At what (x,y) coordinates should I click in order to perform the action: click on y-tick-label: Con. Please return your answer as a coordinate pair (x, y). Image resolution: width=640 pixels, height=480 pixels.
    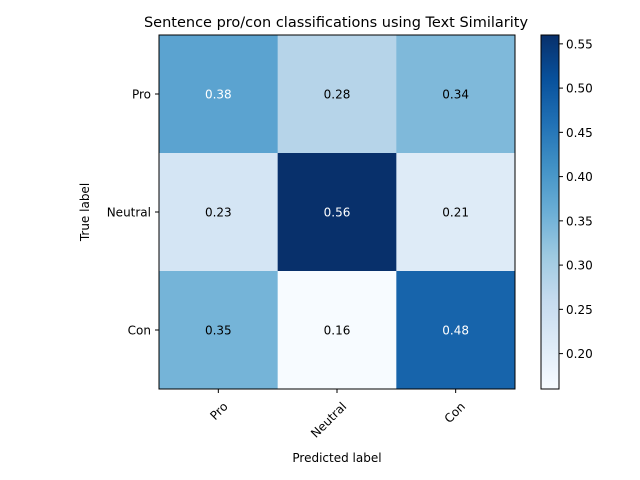
    Looking at the image, I should click on (139, 331).